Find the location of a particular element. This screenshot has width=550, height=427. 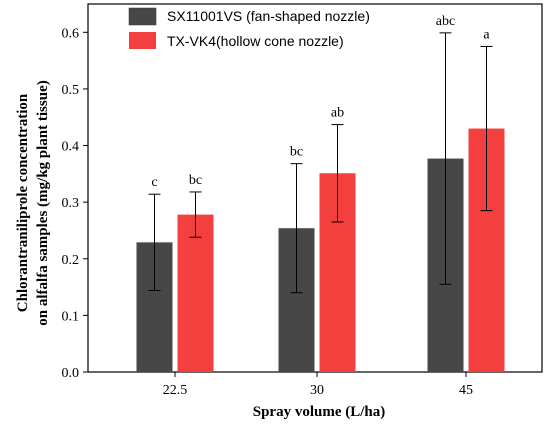

significance-label: abc is located at coordinates (445, 21).